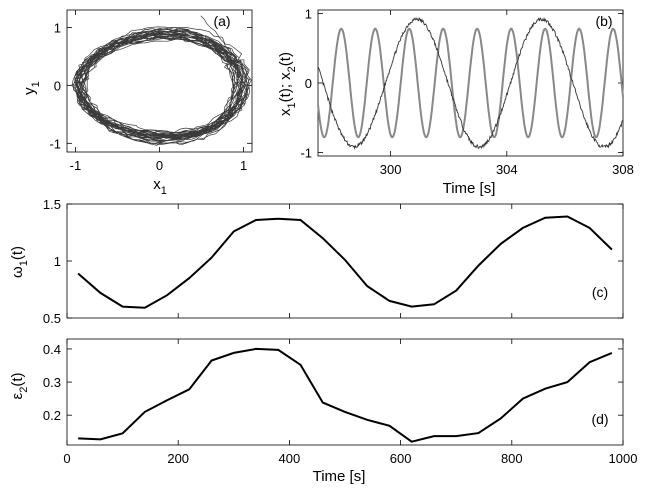  I want to click on y-axis-label: y1, so click(31, 88).